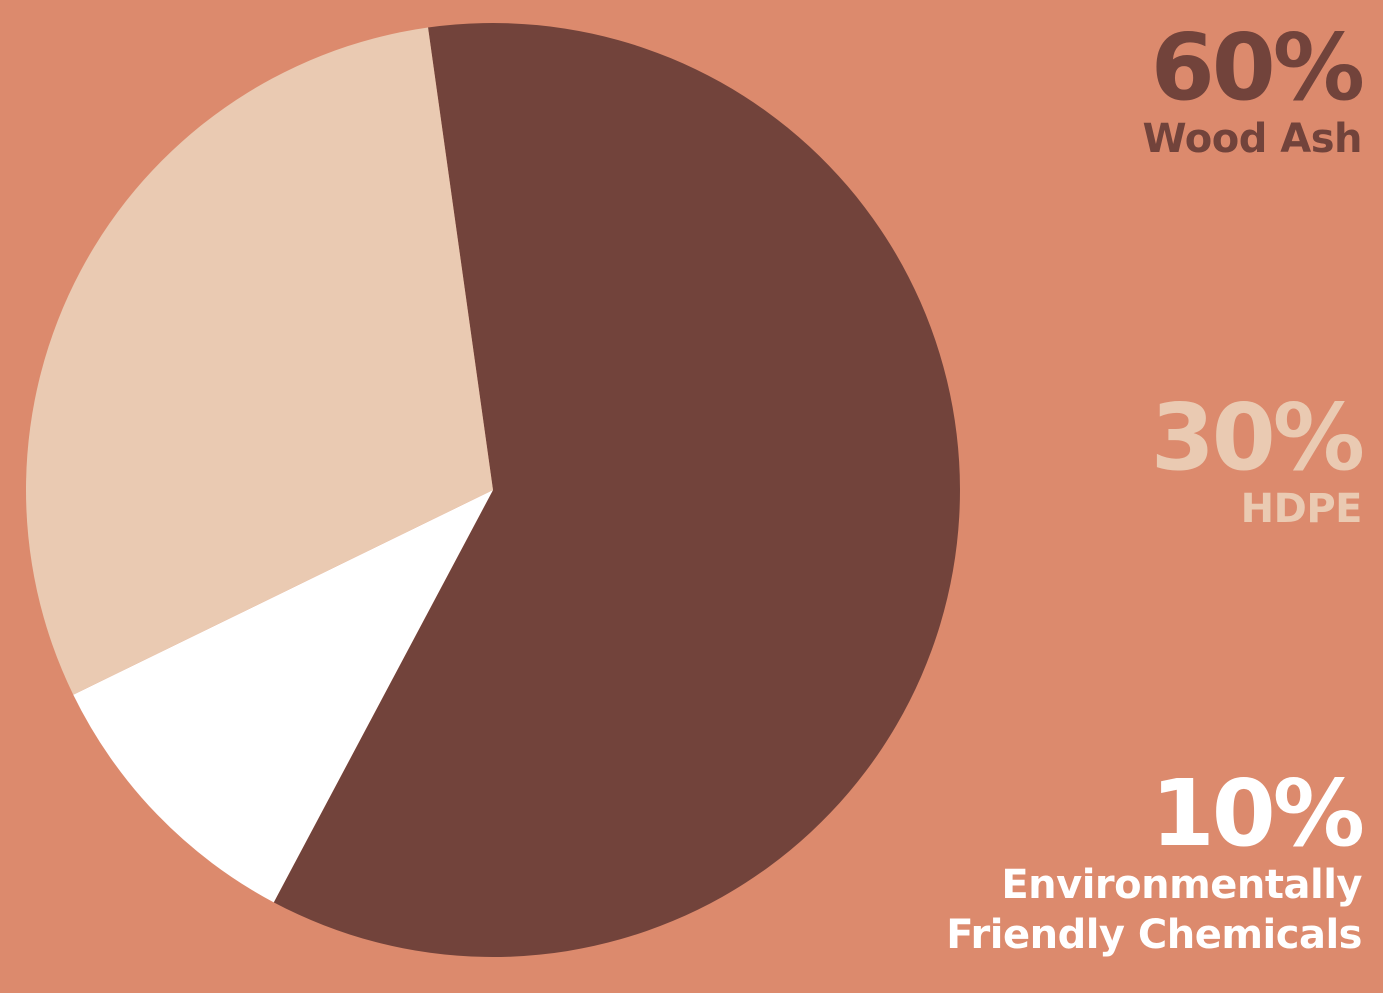 This screenshot has width=1383, height=993. Describe the element at coordinates (1257, 67) in the screenshot. I see `legend-wood-ash-percent: 60%` at that location.